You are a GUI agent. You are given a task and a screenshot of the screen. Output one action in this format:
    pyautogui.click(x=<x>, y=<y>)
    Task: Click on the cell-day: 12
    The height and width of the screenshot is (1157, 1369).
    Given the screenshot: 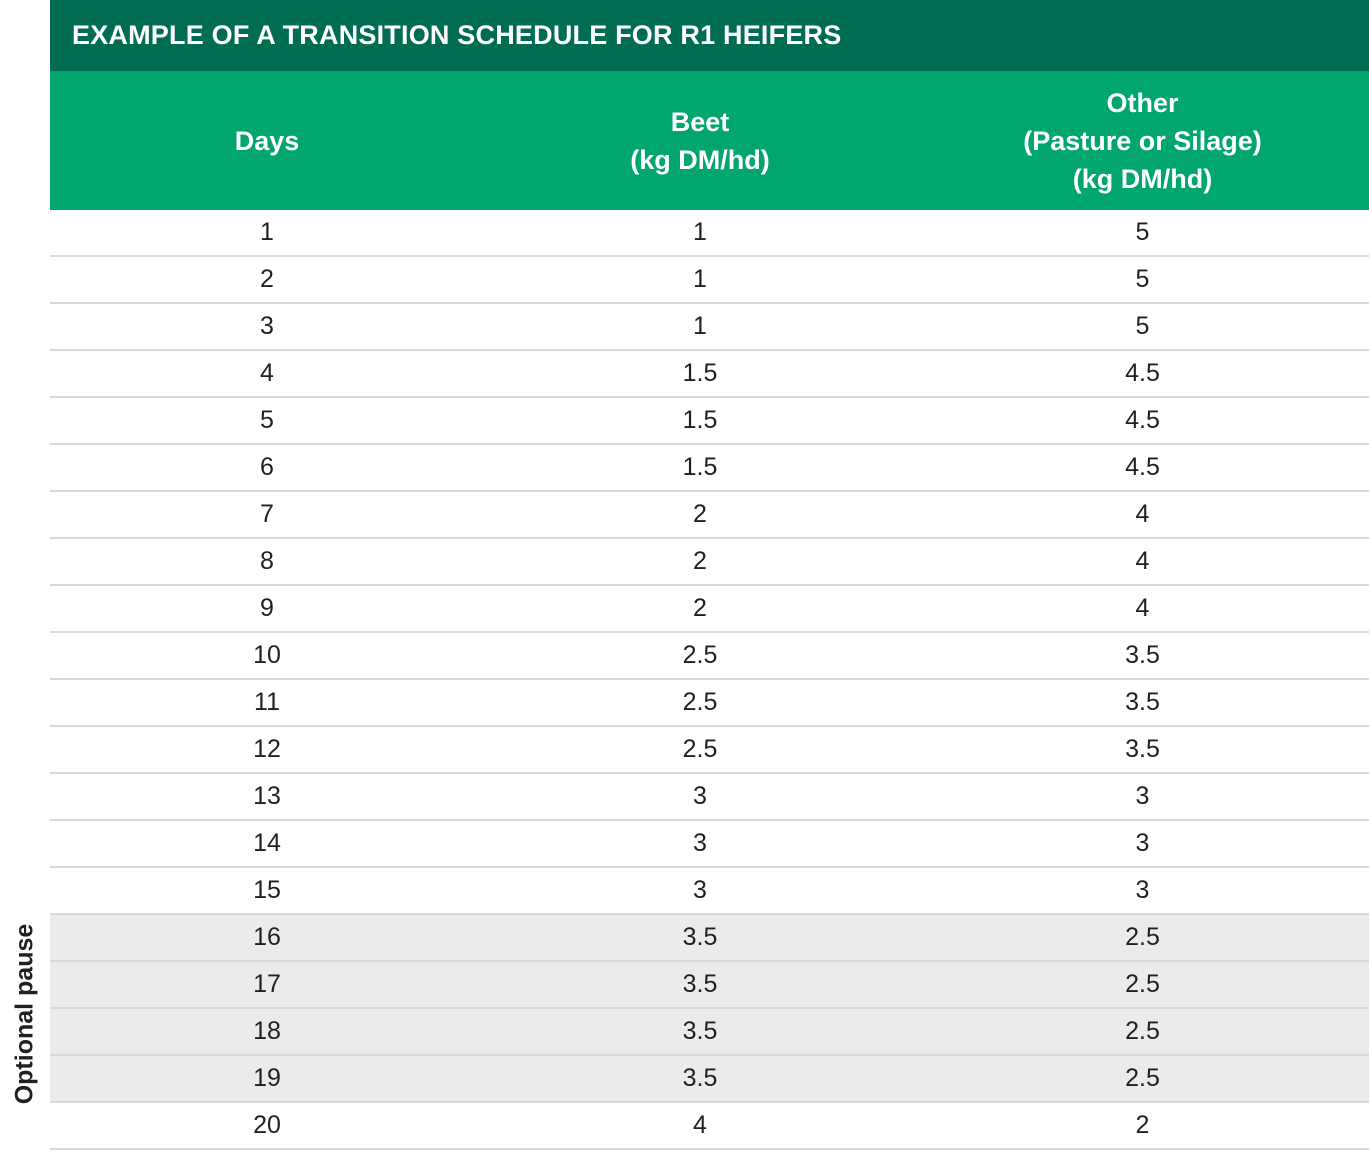 What is the action you would take?
    pyautogui.click(x=267, y=749)
    